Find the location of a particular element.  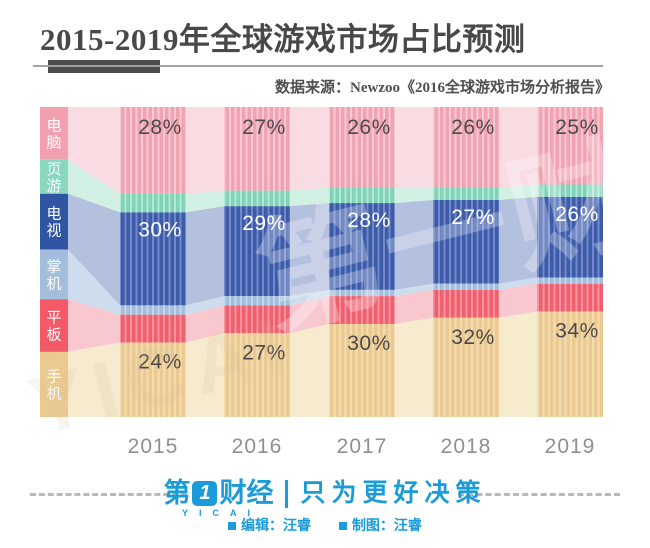

bar-segment-平板-2016 is located at coordinates (257, 319).